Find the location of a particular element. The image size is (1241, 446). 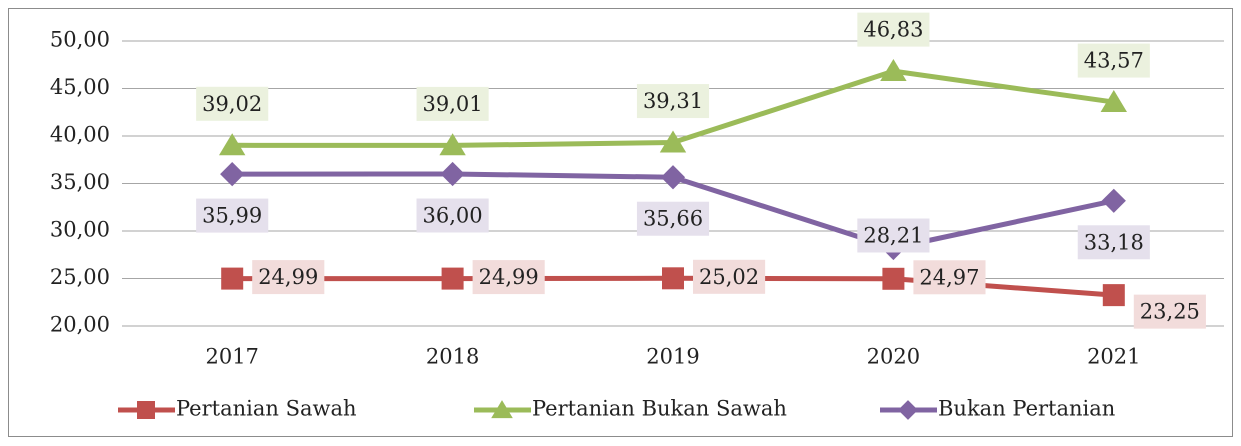

x-tick-label: 2018 is located at coordinates (452, 357).